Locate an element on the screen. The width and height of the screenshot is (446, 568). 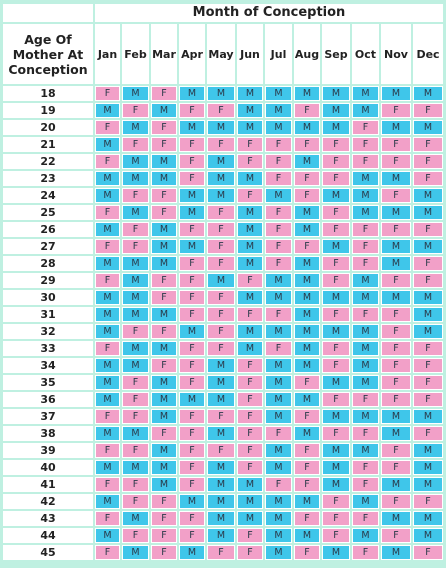
month-header-may: May is located at coordinates (221, 54).